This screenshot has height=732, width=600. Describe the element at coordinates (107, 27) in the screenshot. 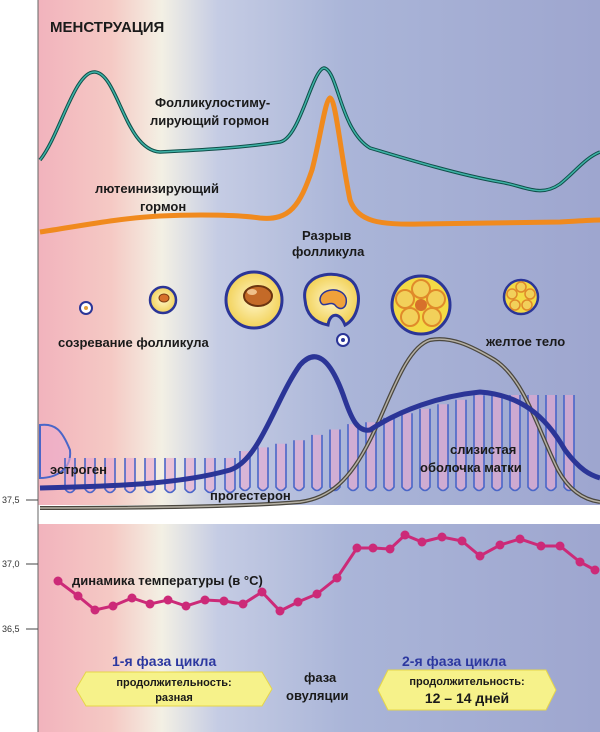

I see `diagram-title: МЕНСТРУАЦИЯ` at that location.